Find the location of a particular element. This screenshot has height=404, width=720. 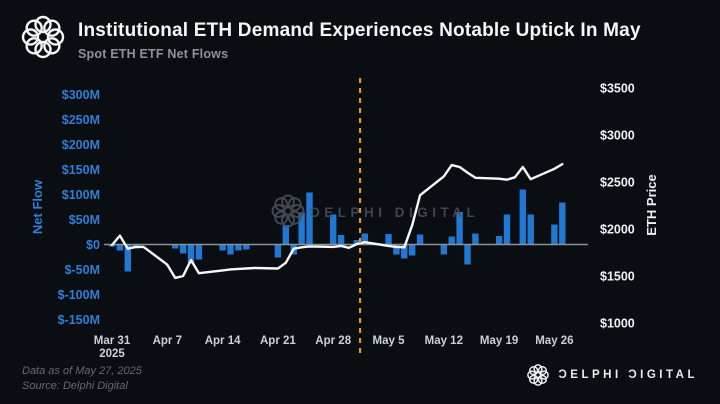

brand-footer: ƆELPHI ƆIGITAL is located at coordinates (612, 375).